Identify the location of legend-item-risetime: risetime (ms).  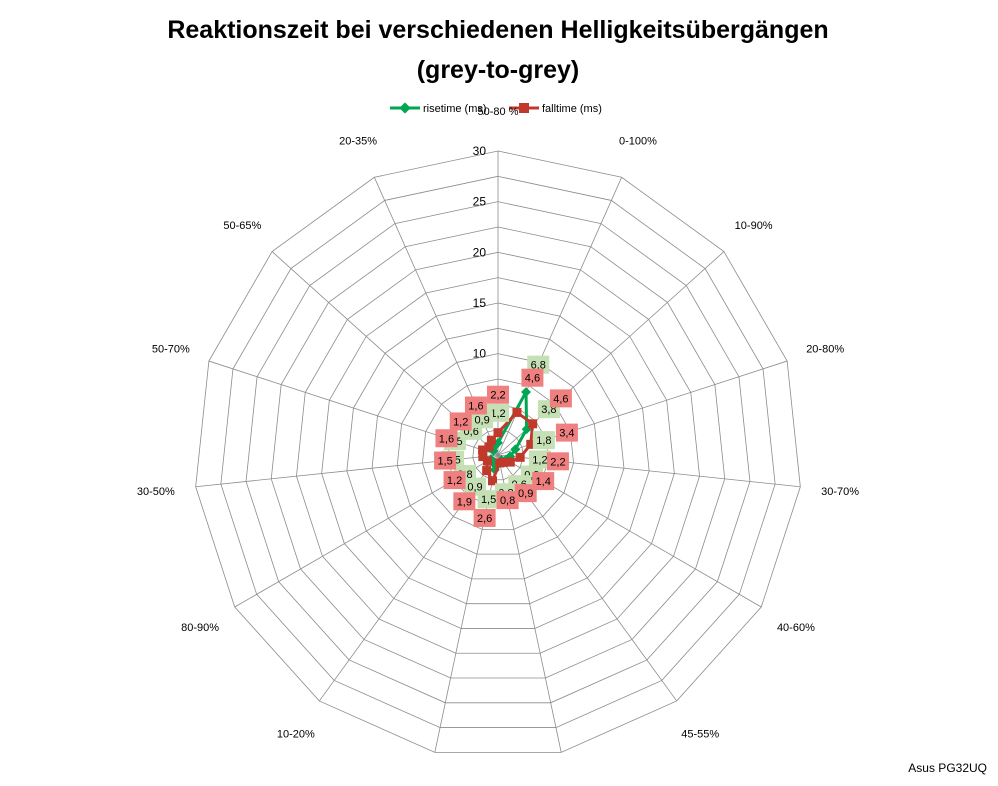
(438, 108).